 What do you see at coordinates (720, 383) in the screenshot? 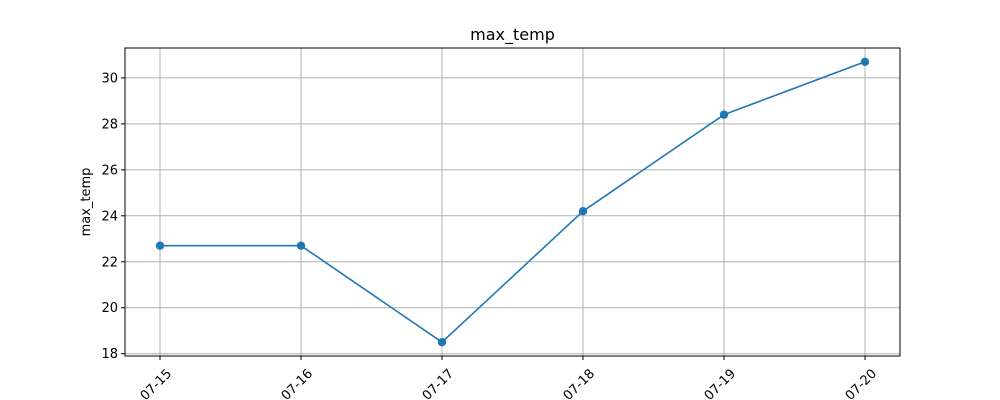
I see `x-tick-label: 07-19` at bounding box center [720, 383].